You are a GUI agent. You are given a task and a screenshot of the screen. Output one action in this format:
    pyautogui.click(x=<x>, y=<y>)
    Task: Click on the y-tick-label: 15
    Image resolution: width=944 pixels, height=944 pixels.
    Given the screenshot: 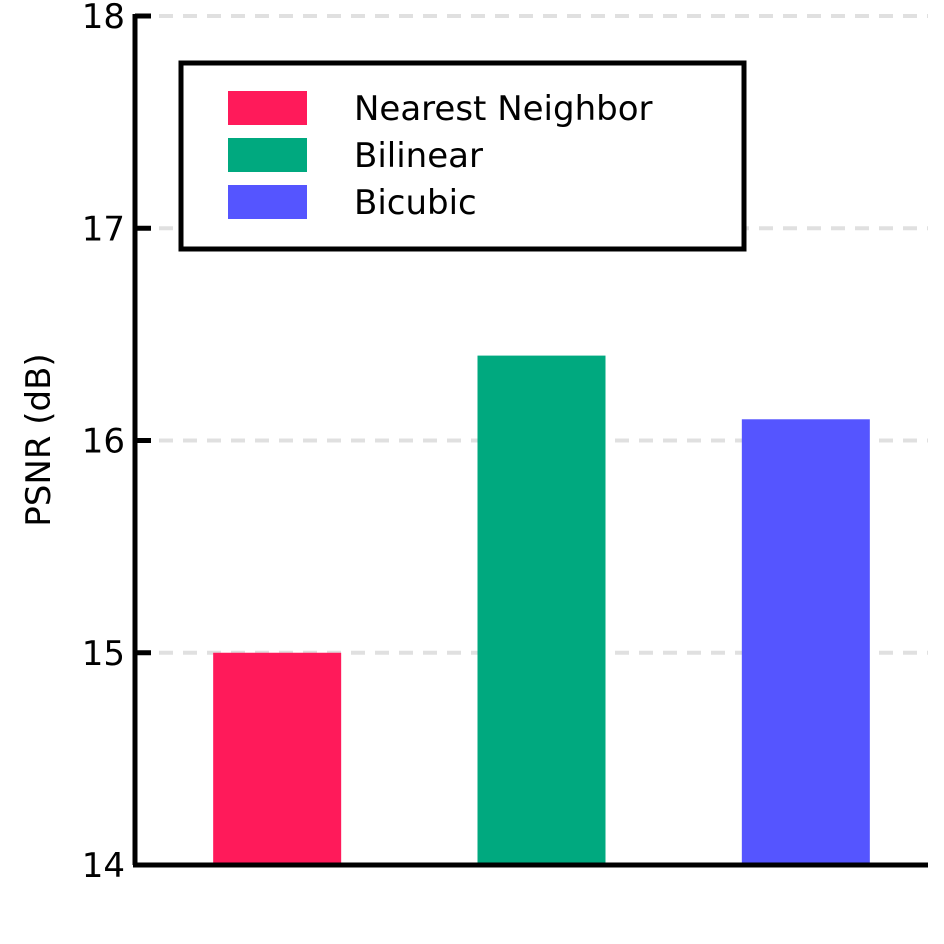 What is the action you would take?
    pyautogui.click(x=103, y=654)
    